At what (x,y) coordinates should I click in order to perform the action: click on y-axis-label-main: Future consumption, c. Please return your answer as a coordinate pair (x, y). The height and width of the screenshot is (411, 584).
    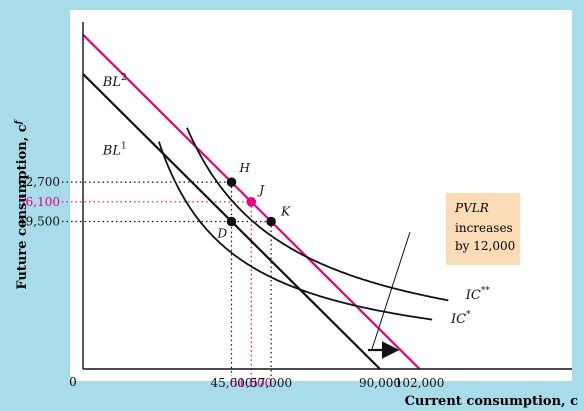
    Looking at the image, I should click on (22, 206).